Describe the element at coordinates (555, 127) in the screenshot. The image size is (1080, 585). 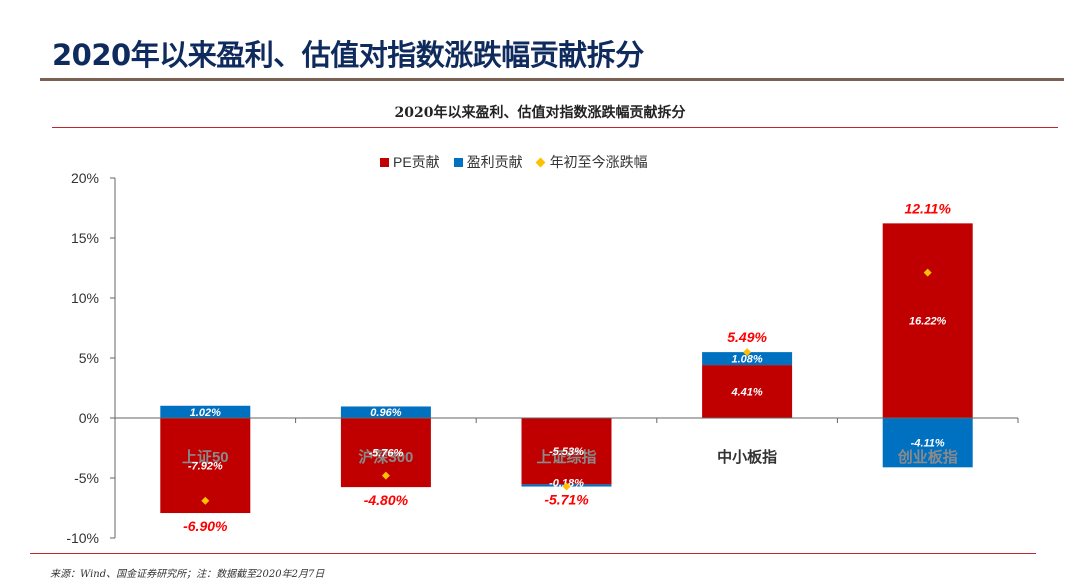
I see `chart-title-rule` at that location.